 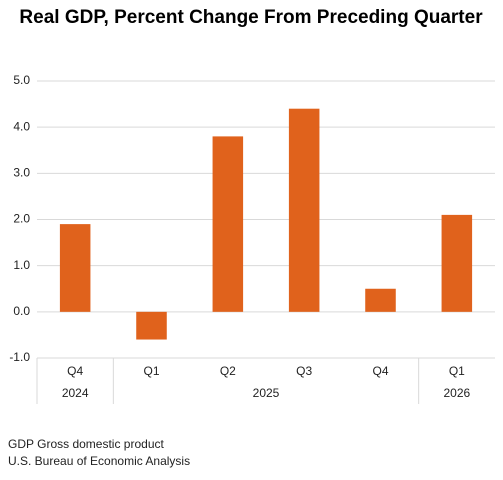 What do you see at coordinates (21, 80) in the screenshot?
I see `y-tick-label: 5.0` at bounding box center [21, 80].